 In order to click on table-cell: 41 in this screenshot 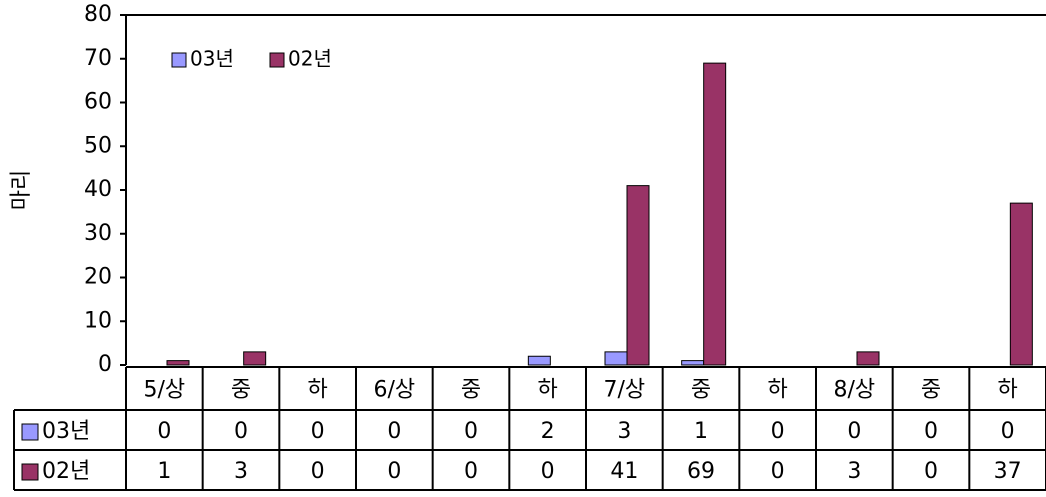, I will do `click(624, 471)`.